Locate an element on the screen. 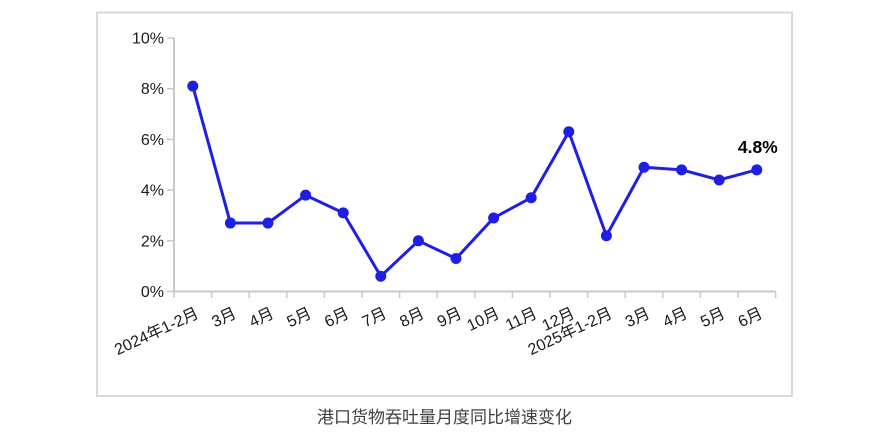  y-axis-tick-label: 10% is located at coordinates (148, 39).